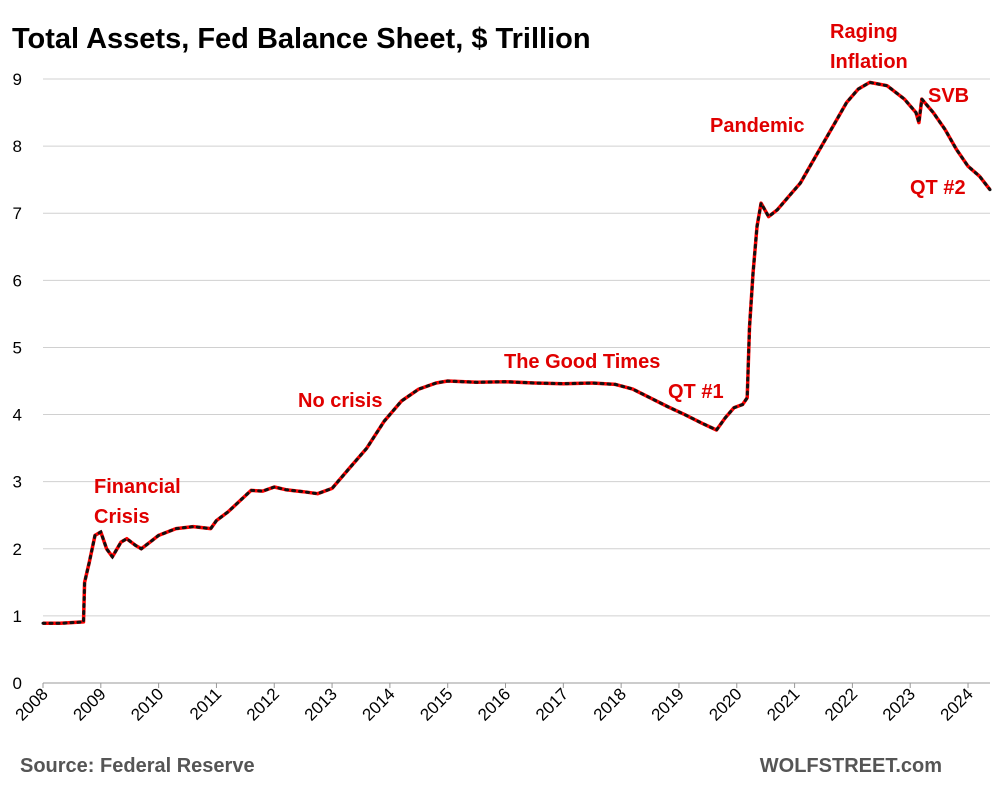  I want to click on annotation: The Good Times, so click(582, 362).